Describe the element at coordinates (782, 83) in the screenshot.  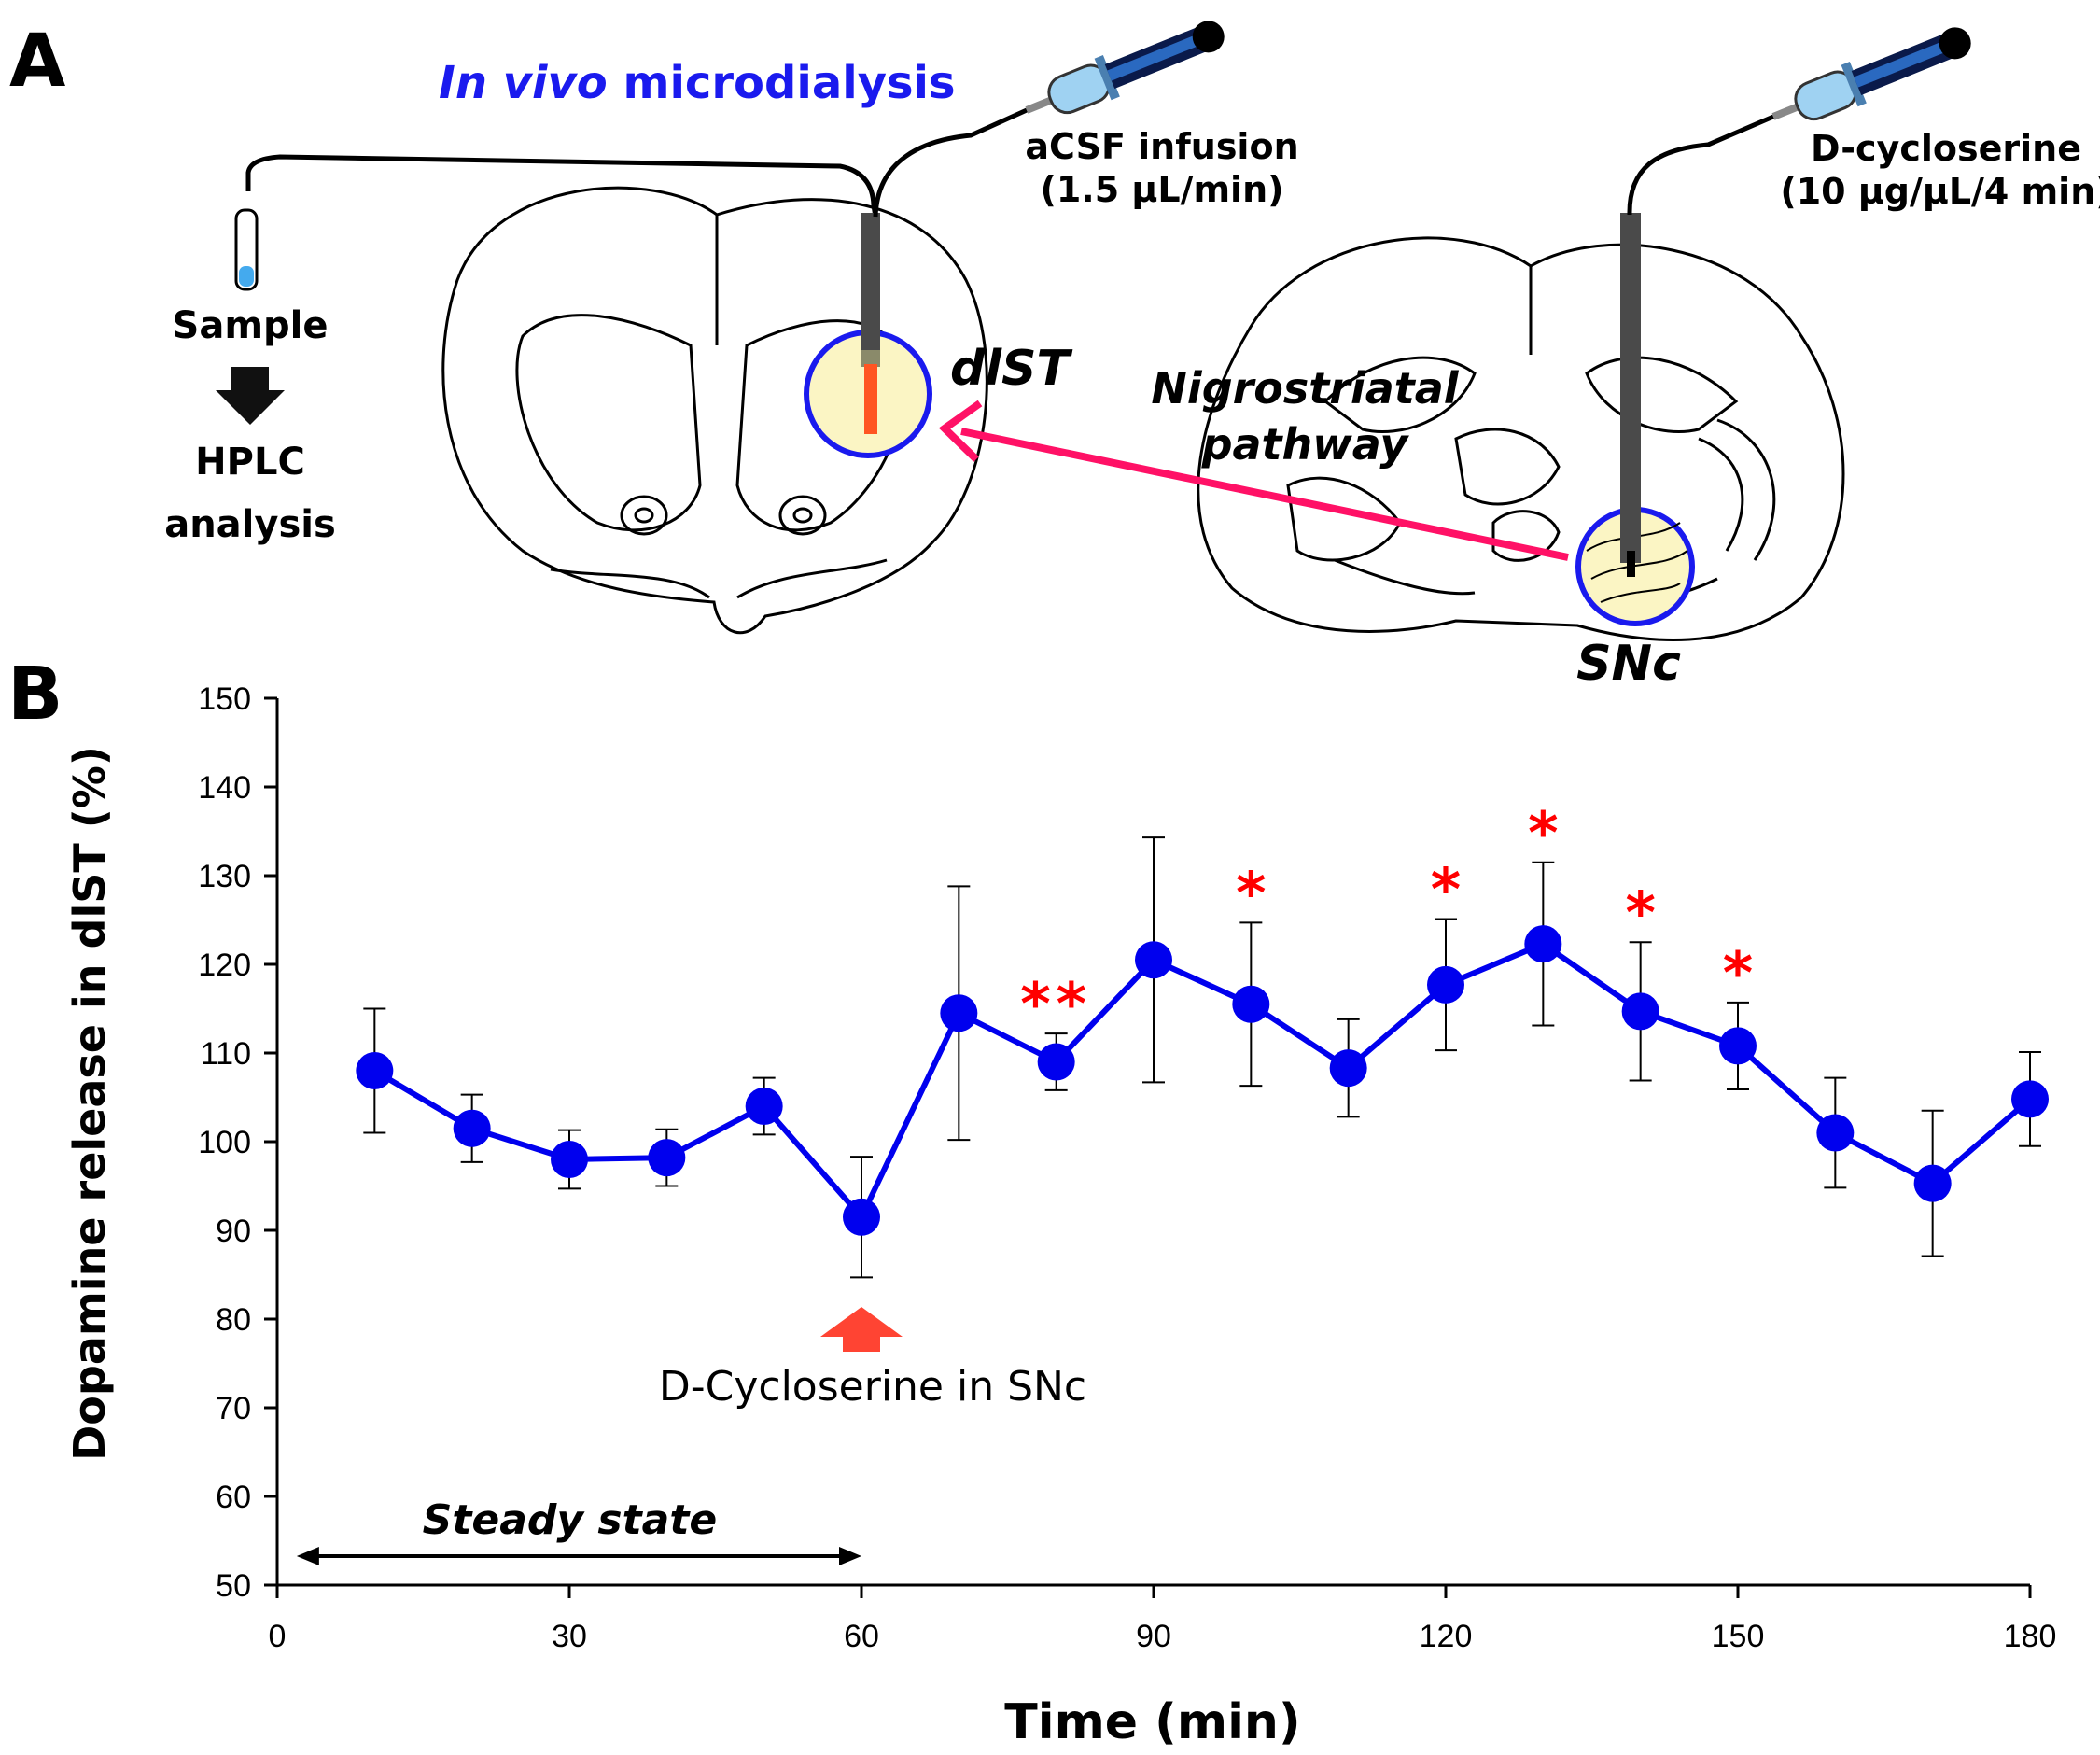
I see `title-rest-part: microdialysis` at that location.